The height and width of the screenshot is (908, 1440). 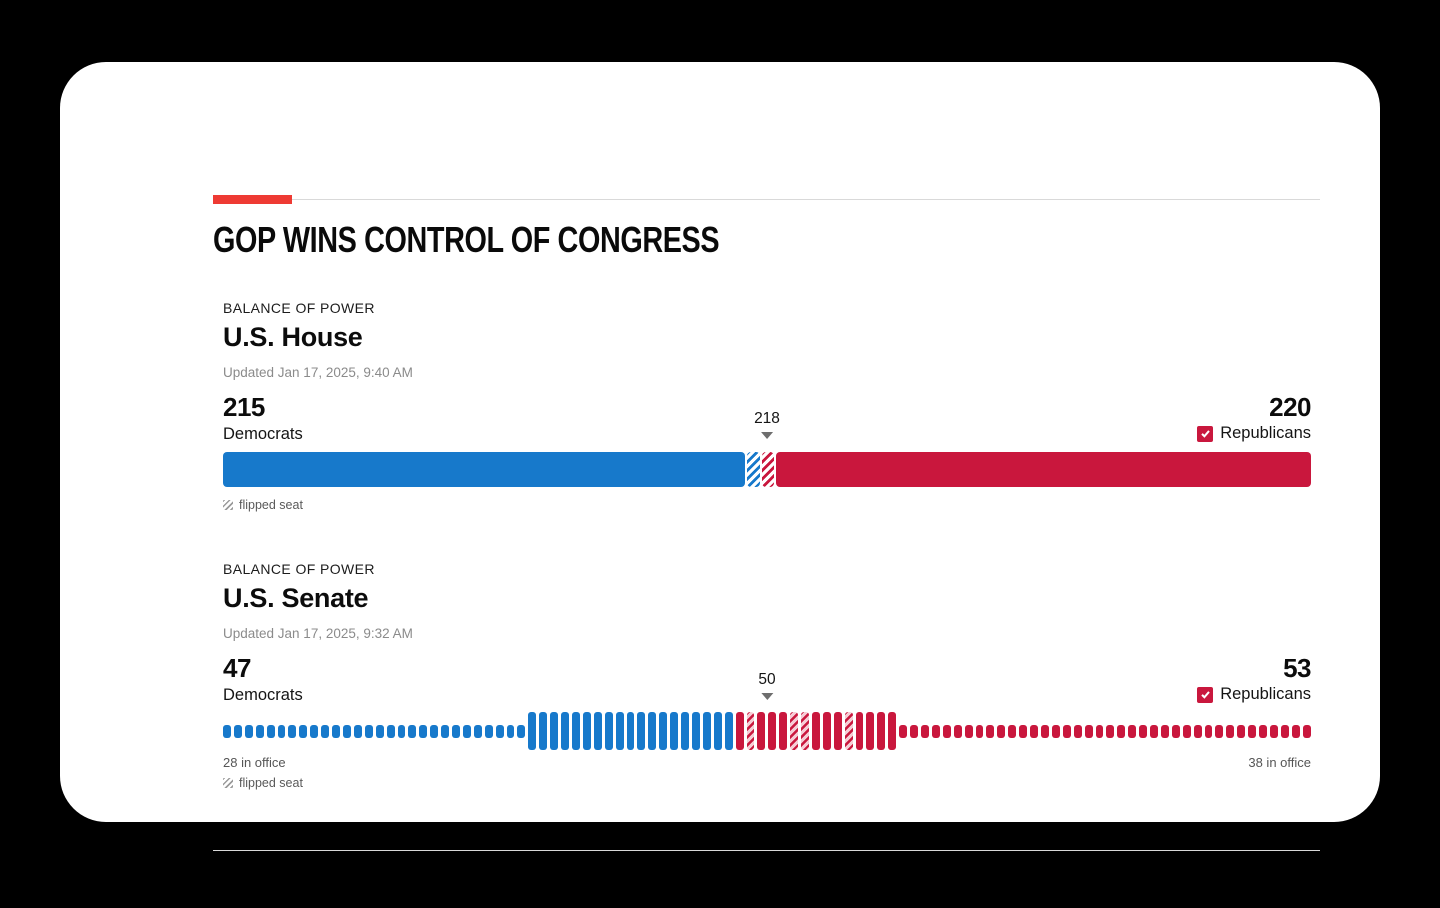 I want to click on house-republicans-group: 220 Republicans, so click(x=1254, y=418).